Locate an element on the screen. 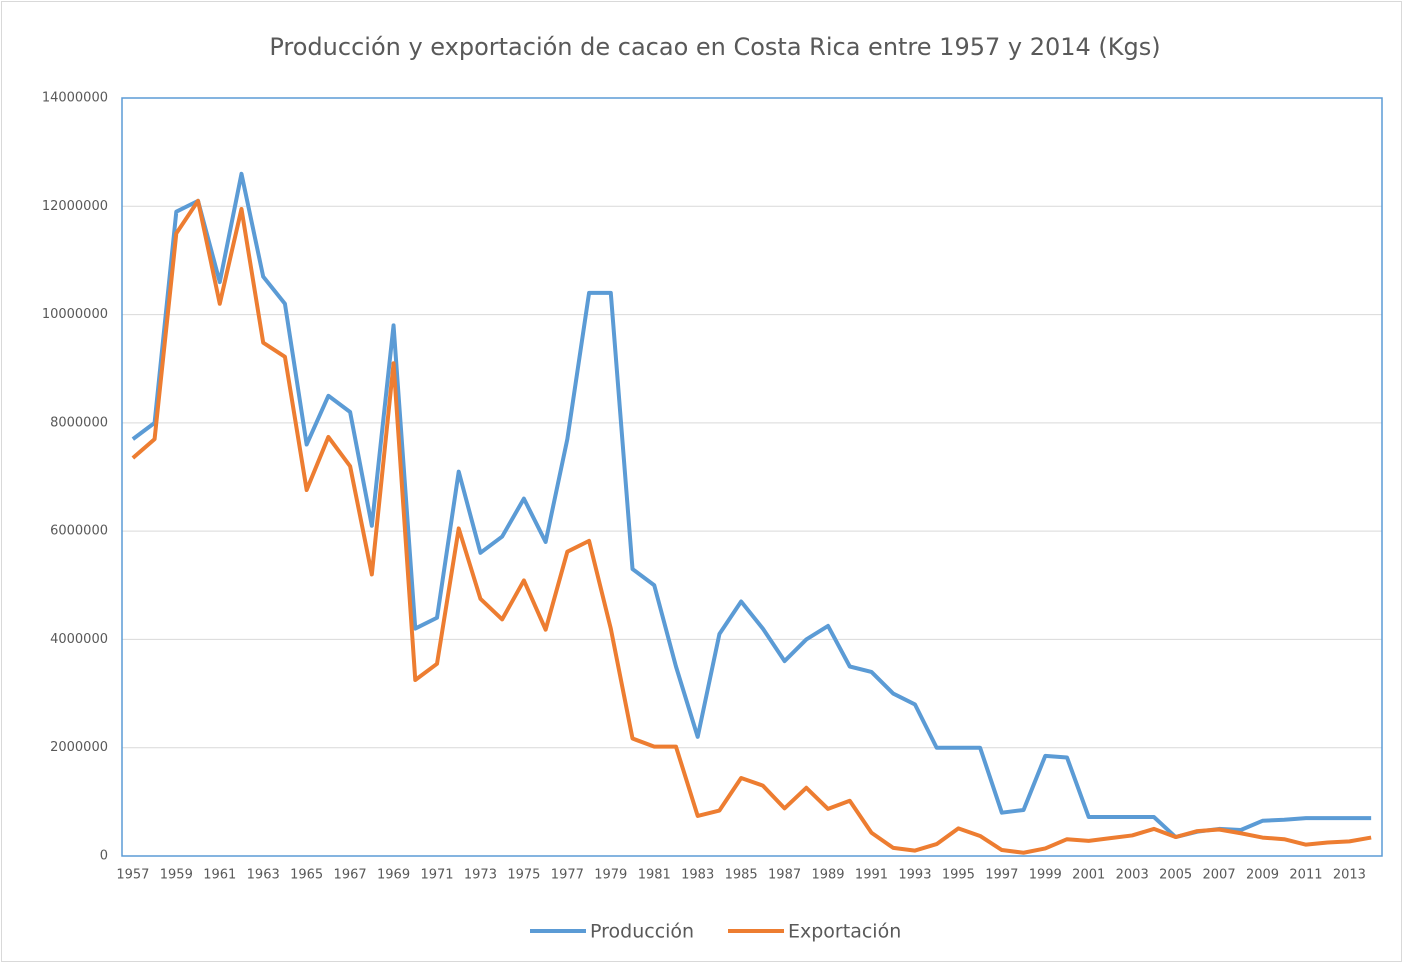 The height and width of the screenshot is (968, 1404). x-tick-label: 1963 is located at coordinates (263, 875).